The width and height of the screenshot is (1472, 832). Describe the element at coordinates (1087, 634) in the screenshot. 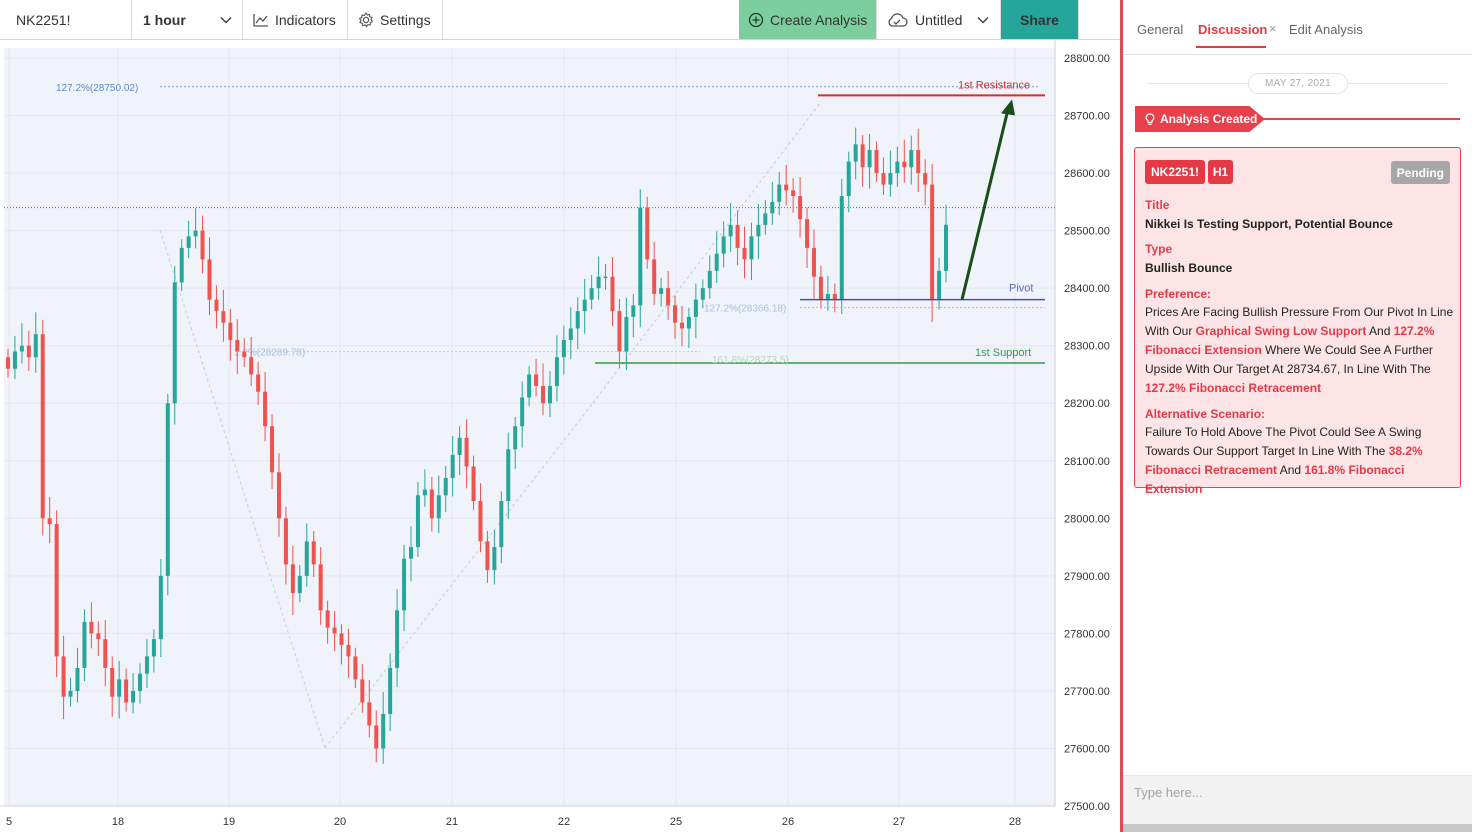

I see `y-tick-label: 27800.00` at that location.